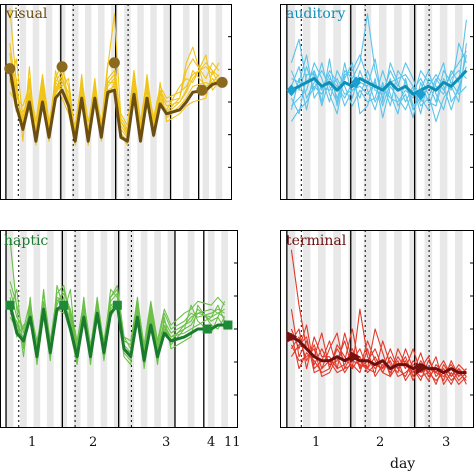 The image size is (474, 474). I want to click on x-tick-label: 11, so click(232, 442).